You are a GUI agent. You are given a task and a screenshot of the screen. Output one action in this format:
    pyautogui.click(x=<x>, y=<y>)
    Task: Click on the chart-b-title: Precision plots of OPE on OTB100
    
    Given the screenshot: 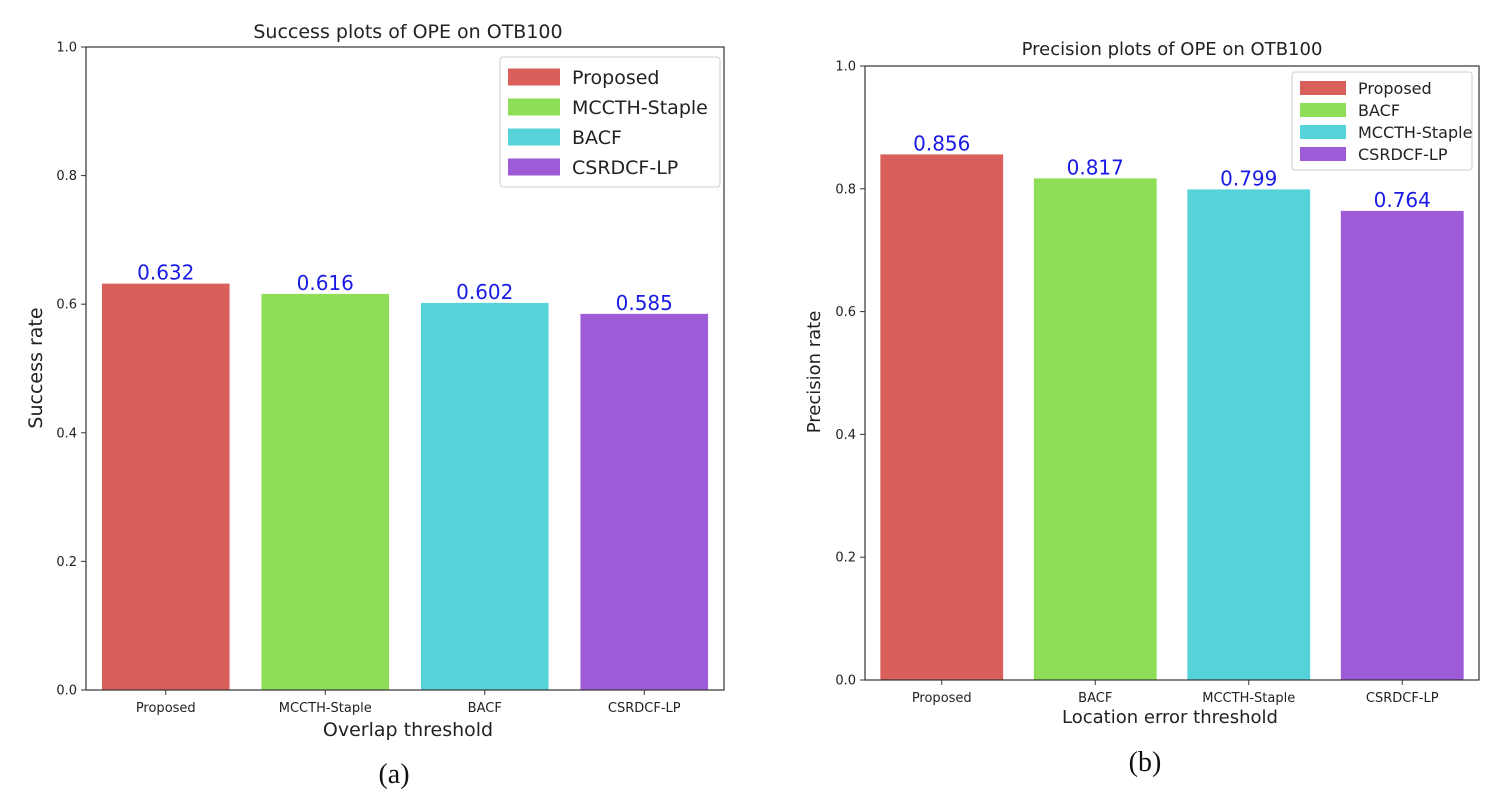 What is the action you would take?
    pyautogui.click(x=1172, y=49)
    